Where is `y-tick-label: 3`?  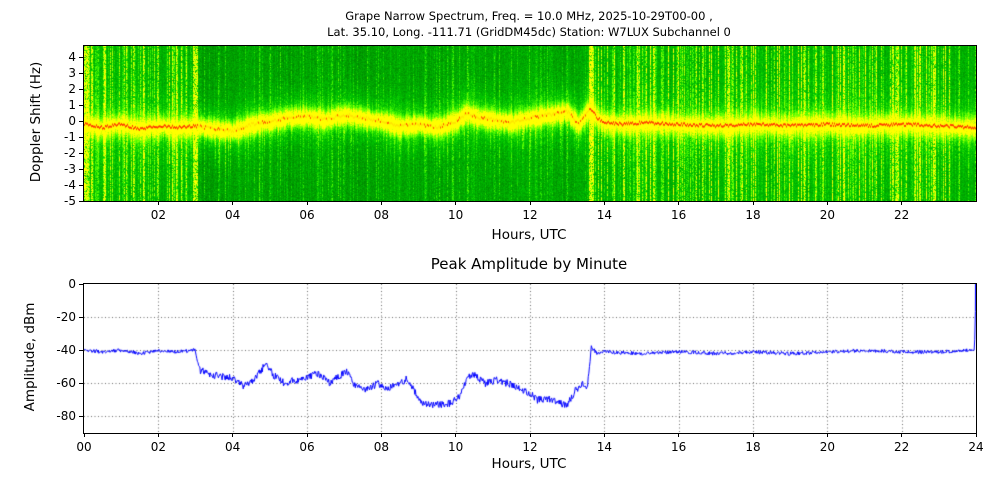
y-tick-label: 3 is located at coordinates (72, 73).